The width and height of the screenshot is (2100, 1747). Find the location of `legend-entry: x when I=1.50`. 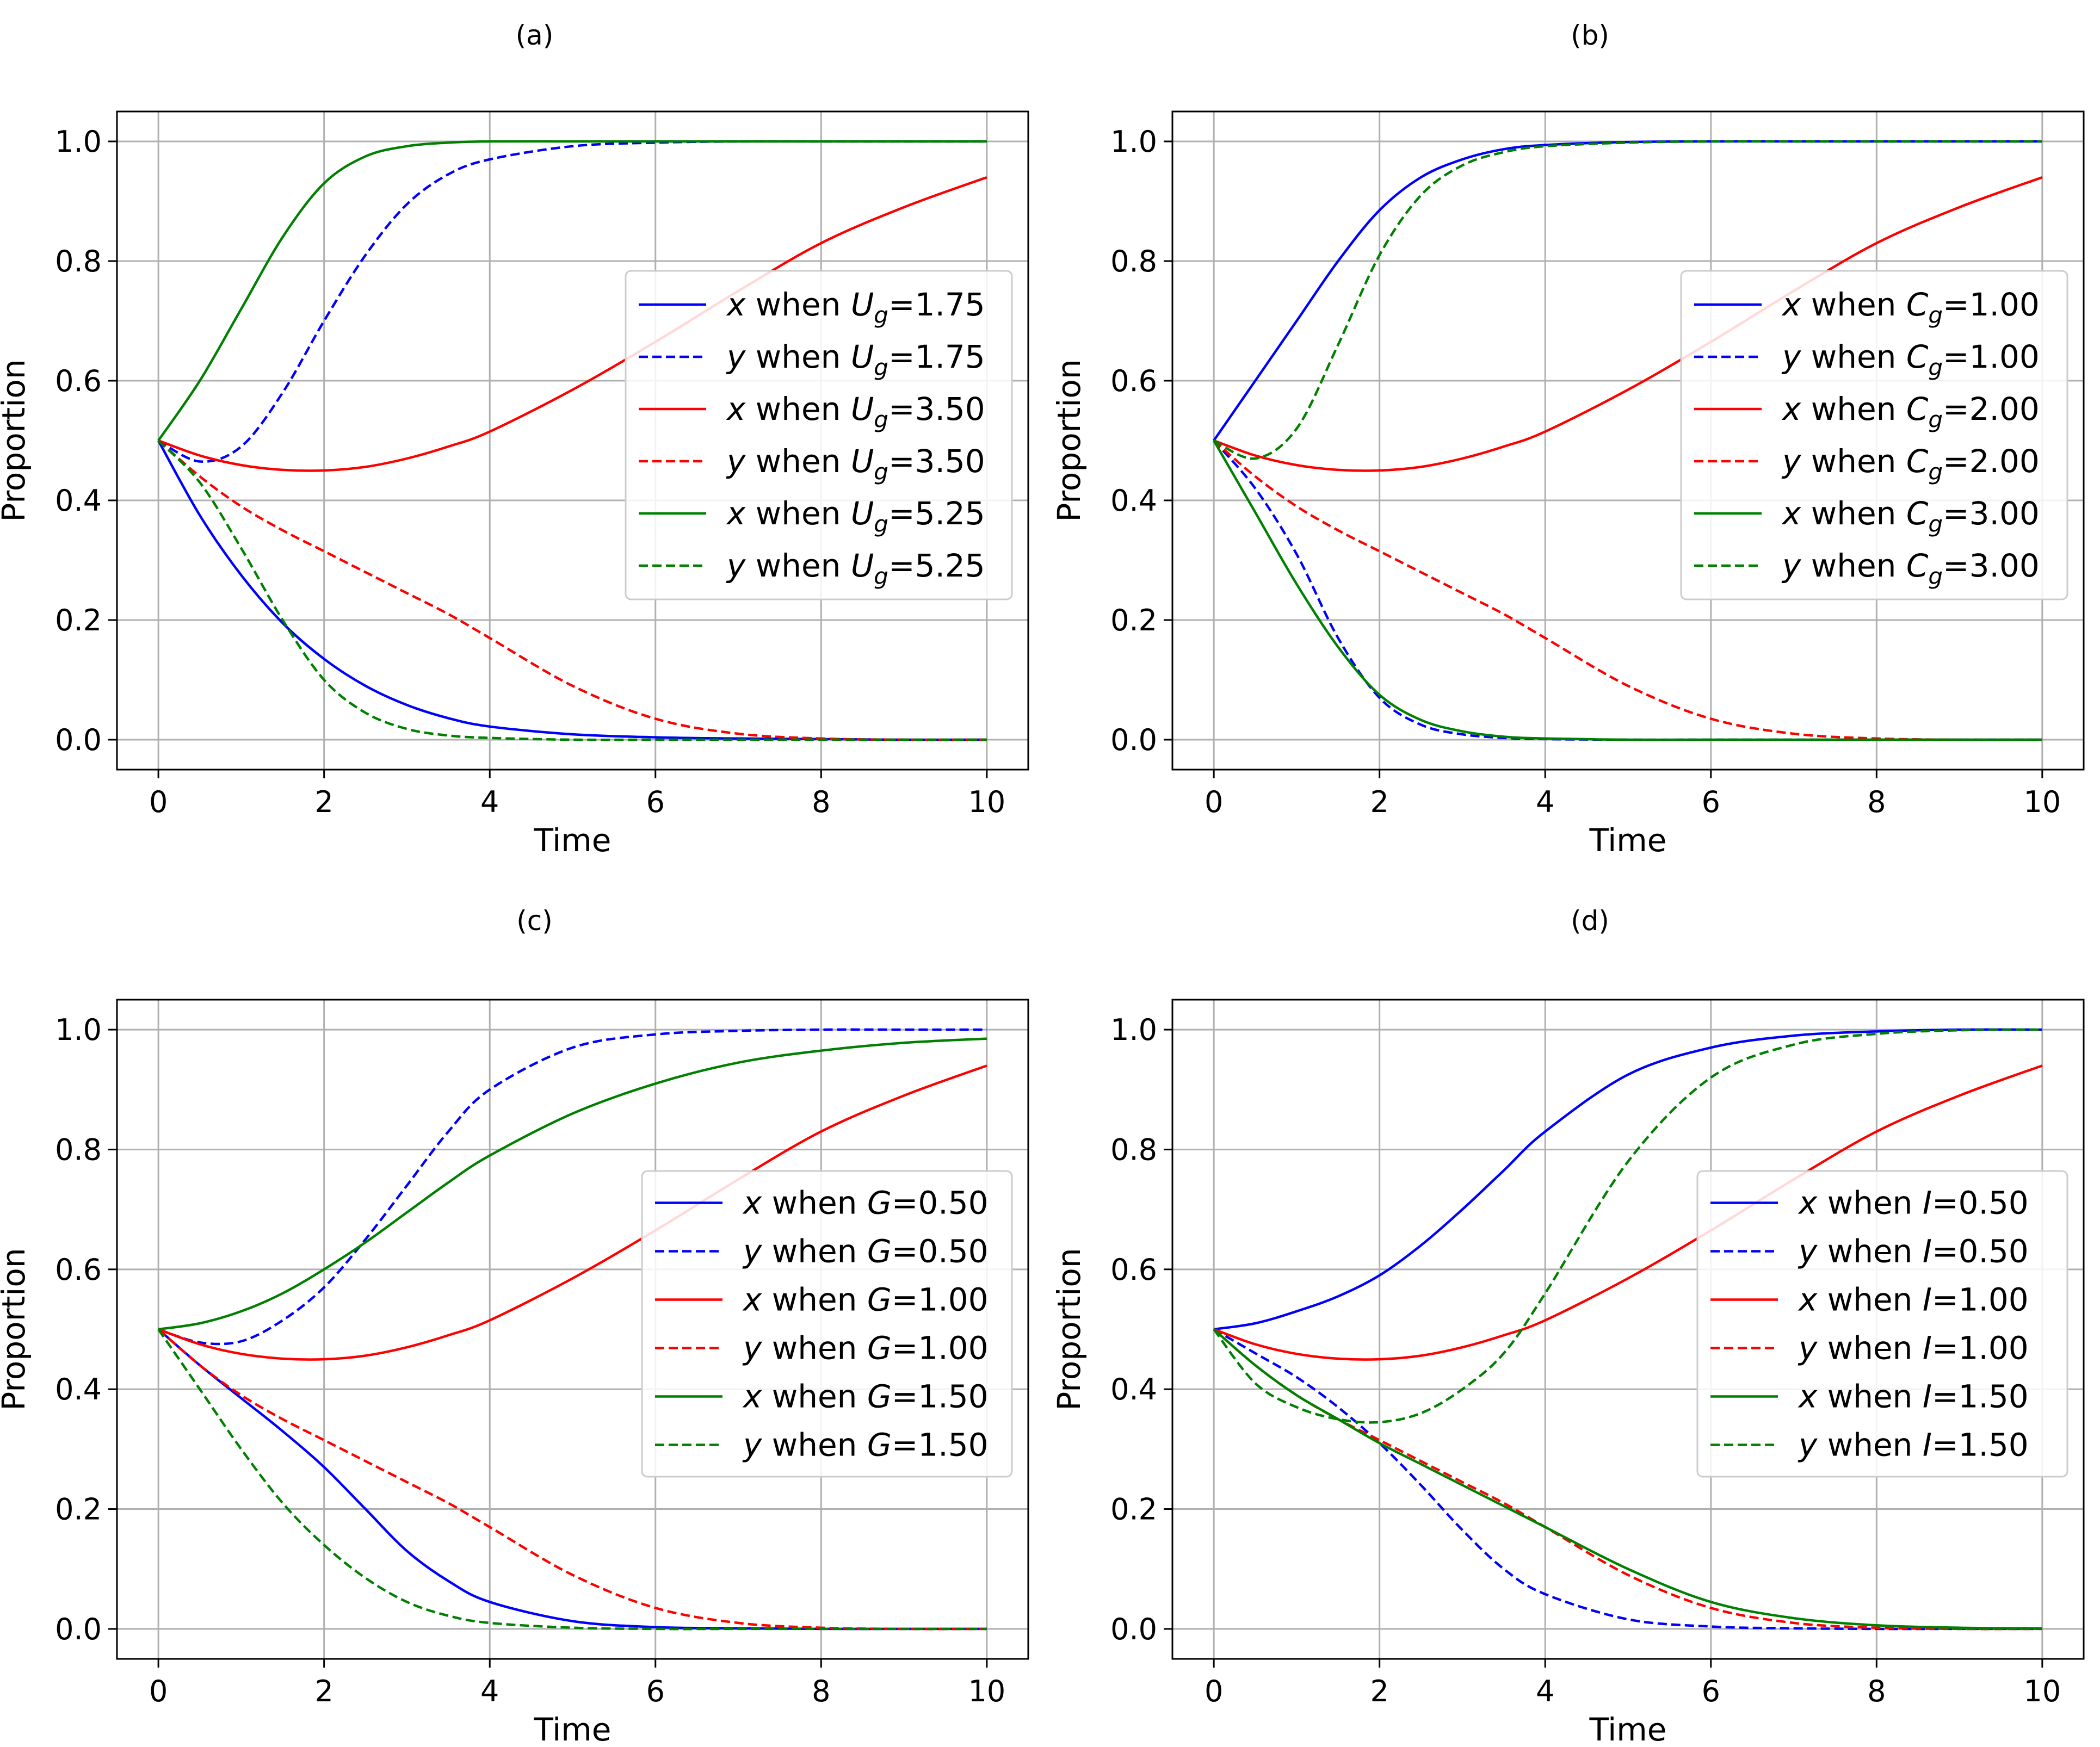

legend-entry: x when I=1.50 is located at coordinates (1869, 1396).